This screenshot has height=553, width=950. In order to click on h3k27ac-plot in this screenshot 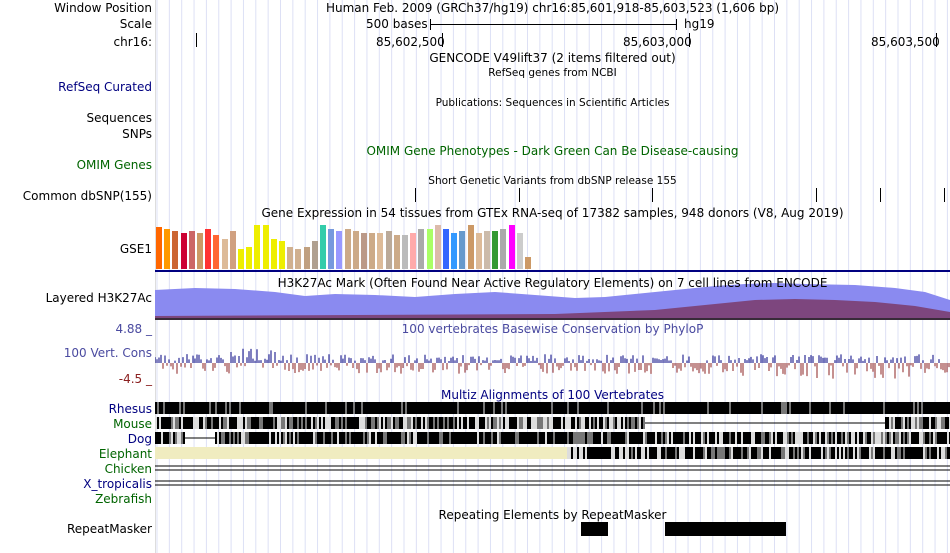, I will do `click(552, 296)`.